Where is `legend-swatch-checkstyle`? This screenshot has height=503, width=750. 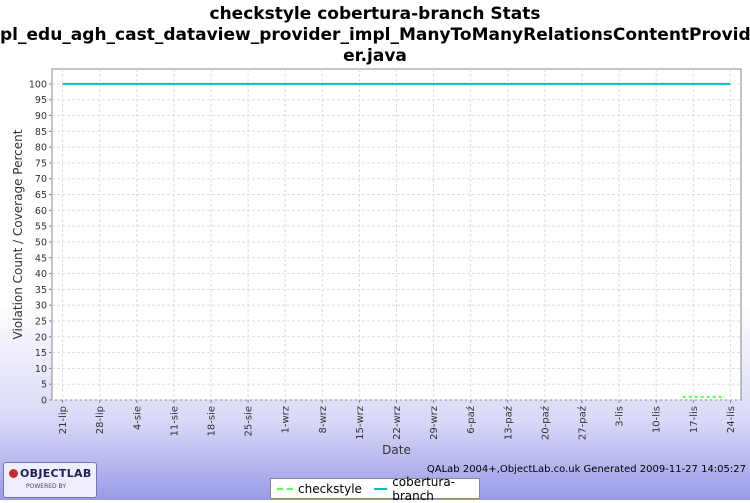 legend-swatch-checkstyle is located at coordinates (285, 488).